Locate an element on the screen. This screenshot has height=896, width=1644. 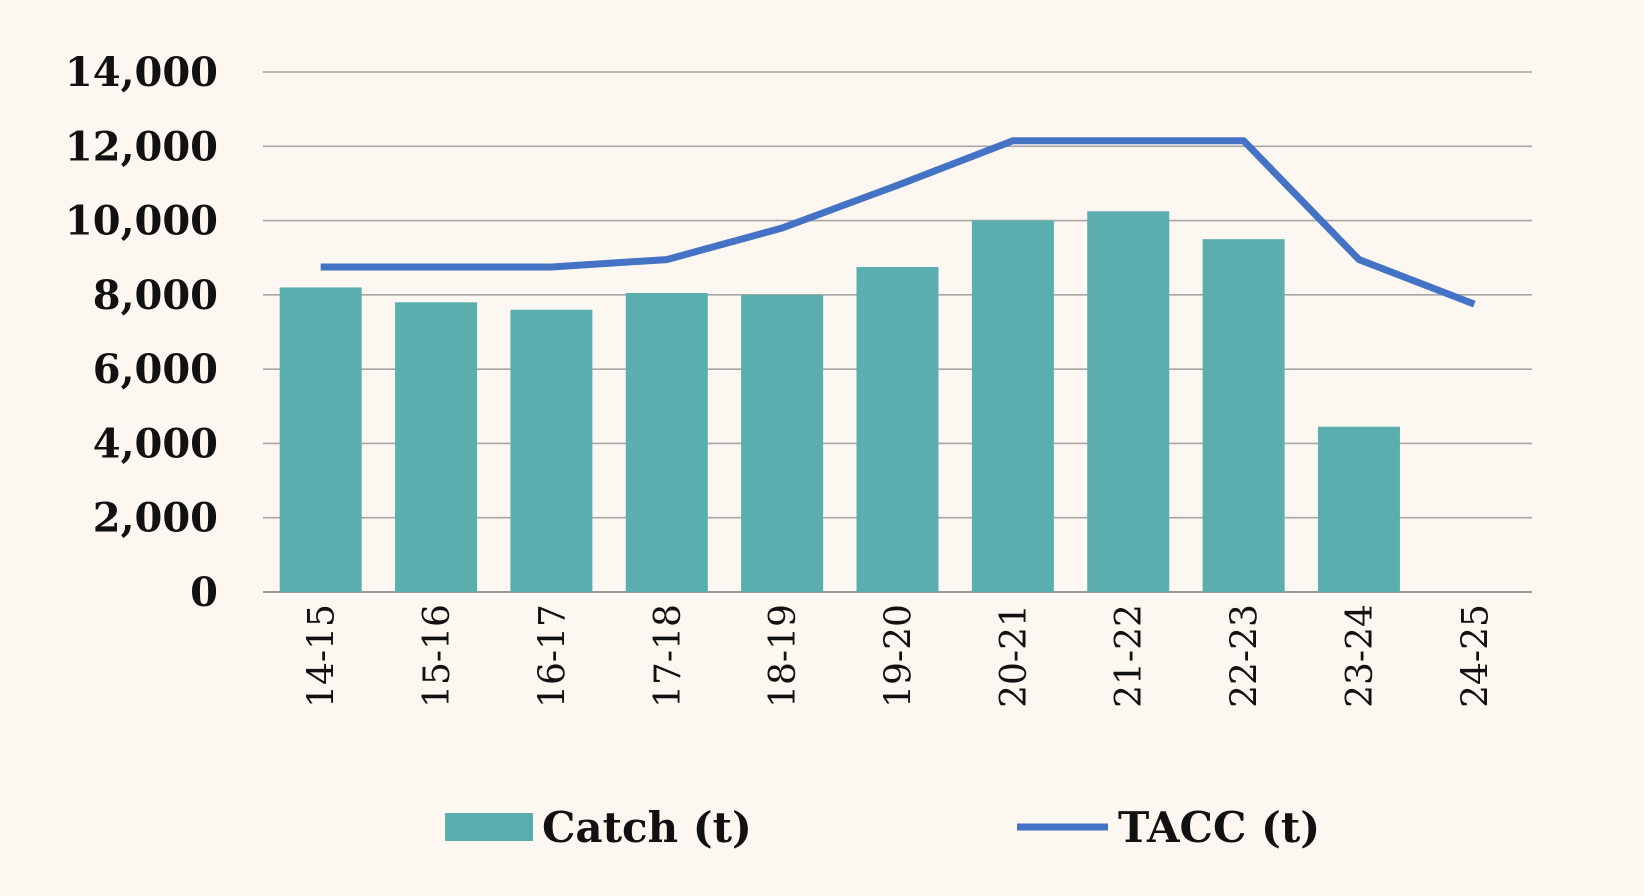
x-tick-label: 20-21 is located at coordinates (1014, 656).